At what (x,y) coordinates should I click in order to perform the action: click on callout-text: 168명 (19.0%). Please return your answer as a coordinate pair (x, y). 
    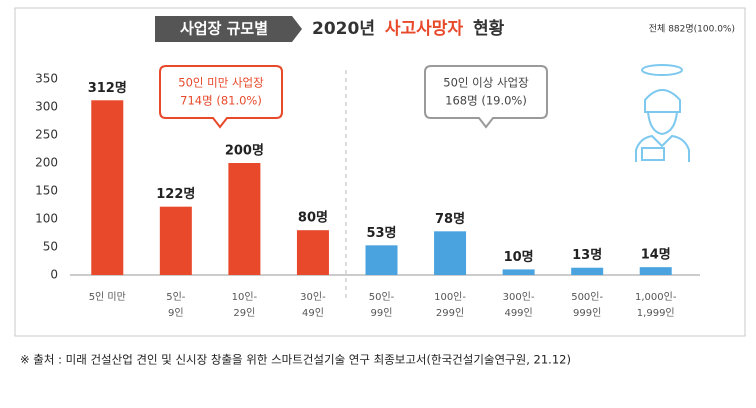
    Looking at the image, I should click on (486, 101).